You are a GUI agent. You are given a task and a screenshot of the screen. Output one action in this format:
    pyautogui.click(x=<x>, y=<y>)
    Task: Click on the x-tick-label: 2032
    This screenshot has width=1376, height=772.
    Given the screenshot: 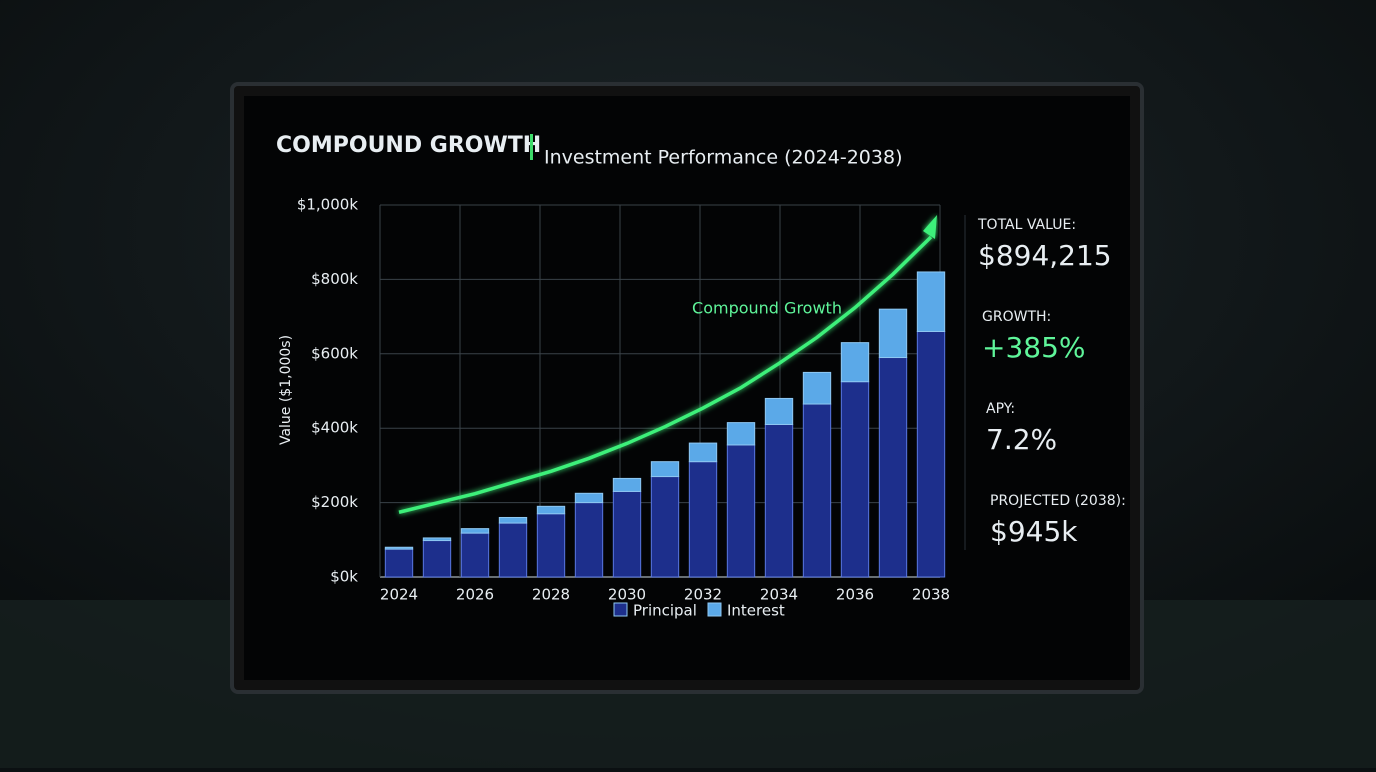 What is the action you would take?
    pyautogui.click(x=703, y=595)
    